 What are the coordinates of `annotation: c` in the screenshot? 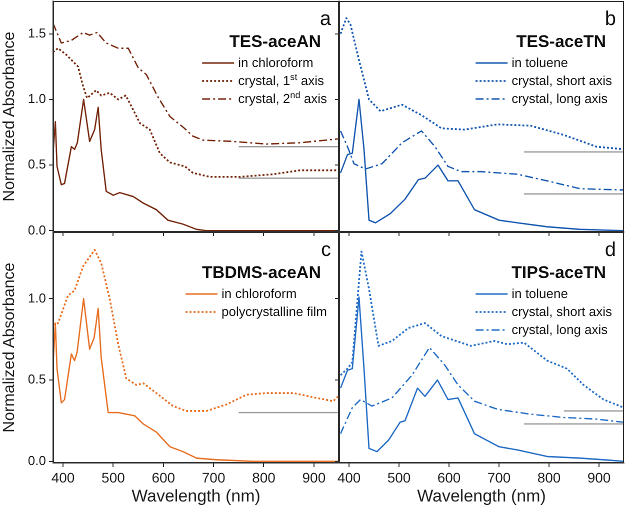 It's located at (326, 250).